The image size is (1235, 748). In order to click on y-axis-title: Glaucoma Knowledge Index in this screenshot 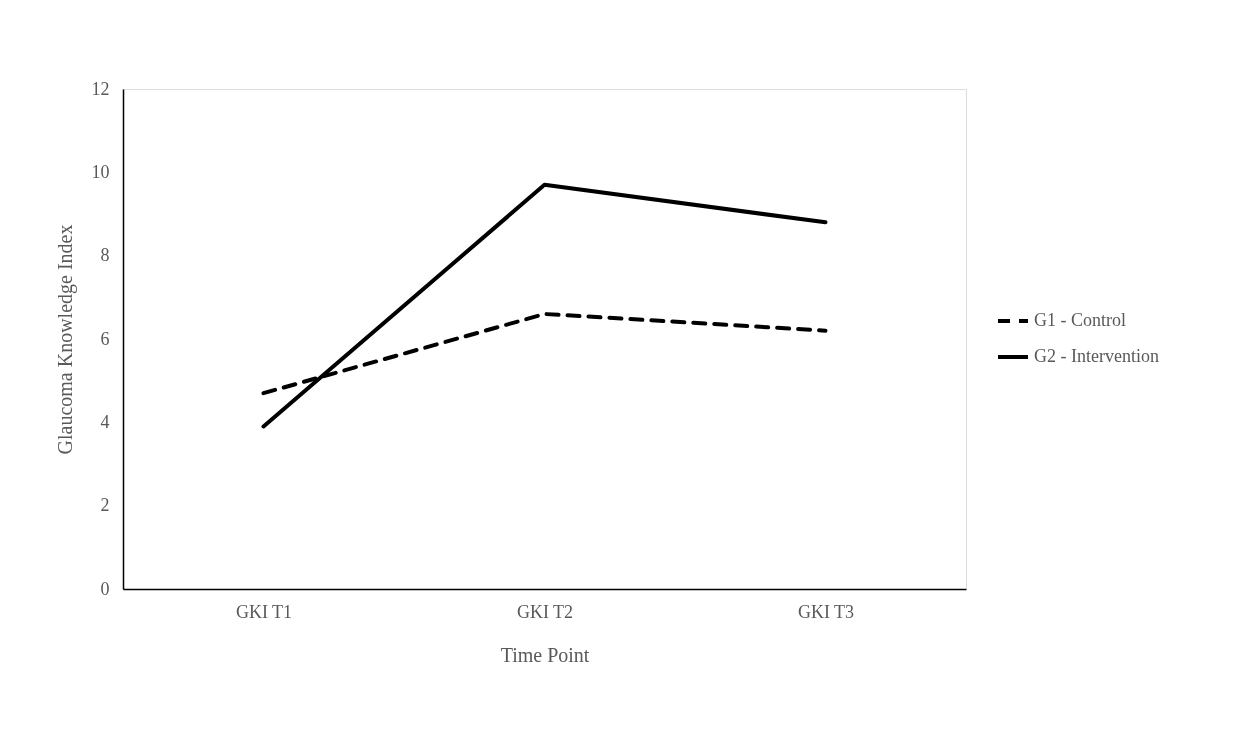, I will do `click(65, 339)`.